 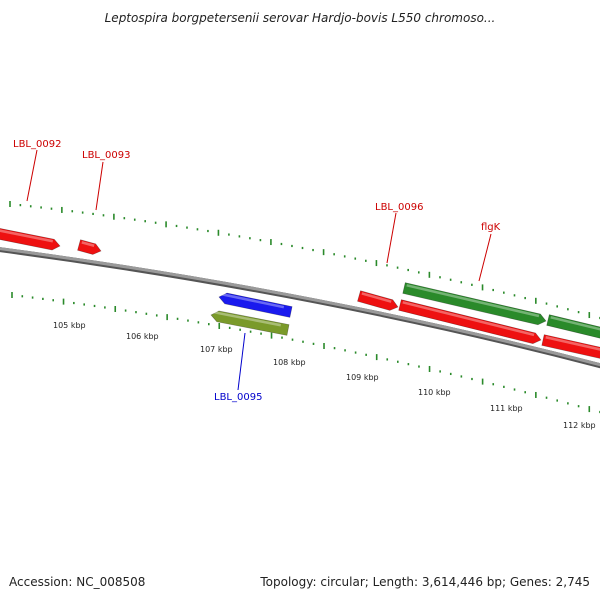 I want to click on gene-arrow-g4, so click(x=250, y=323).